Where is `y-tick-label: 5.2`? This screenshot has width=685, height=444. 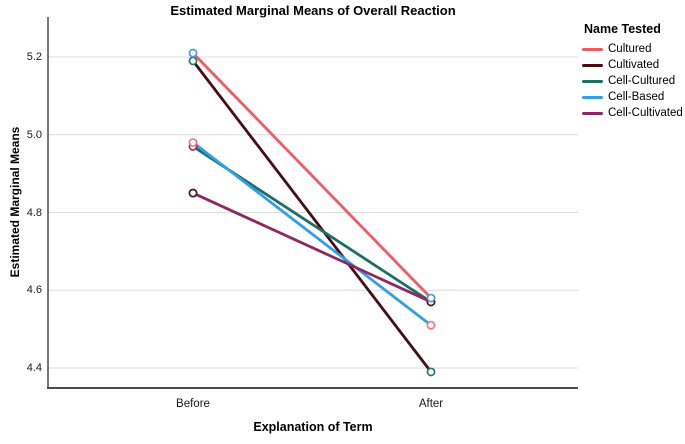 y-tick-label: 5.2 is located at coordinates (34, 57).